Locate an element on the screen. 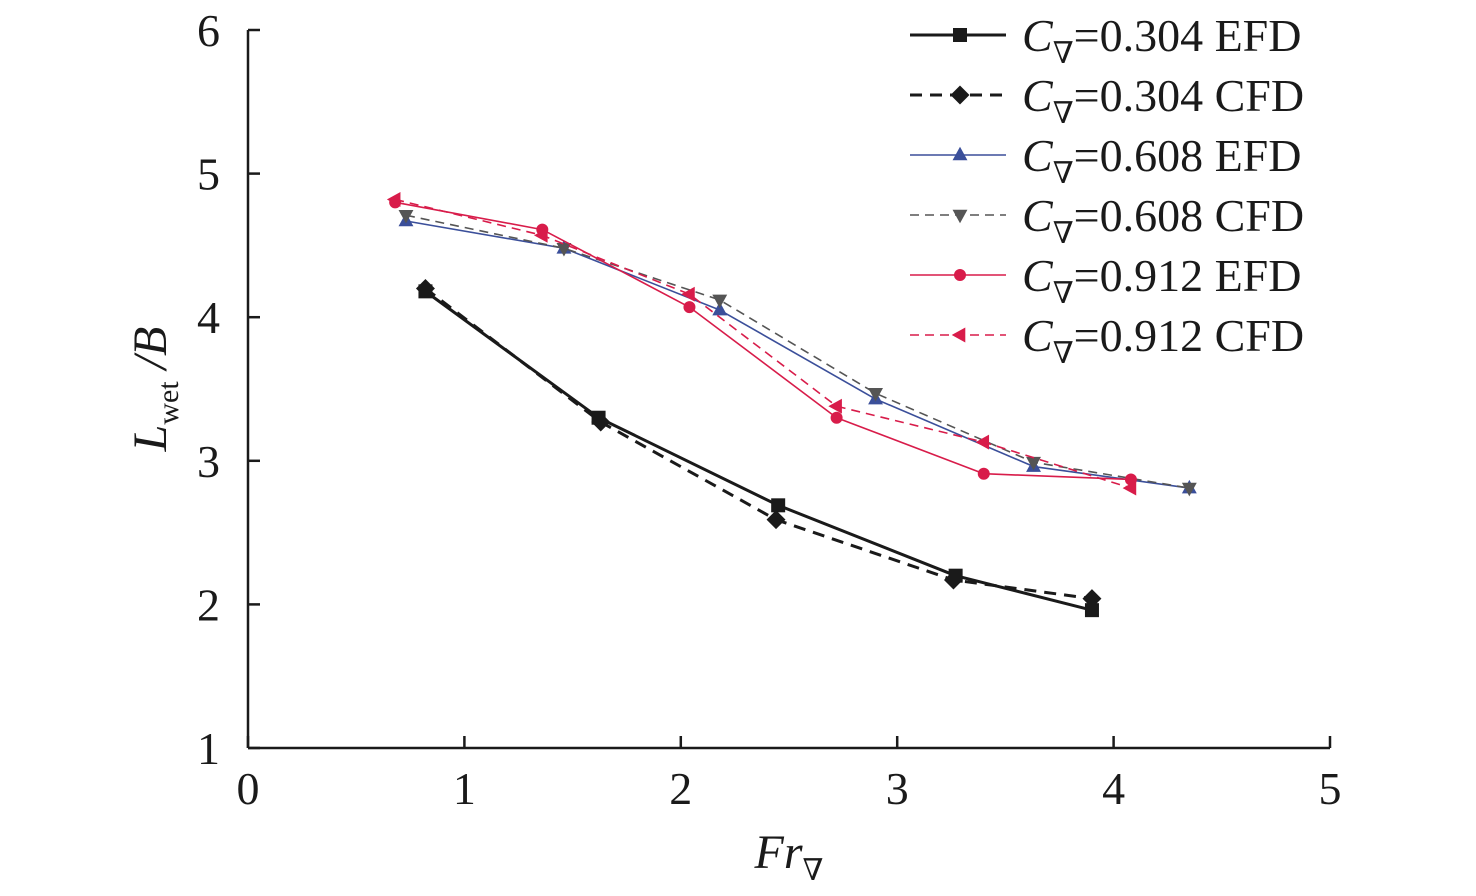 This screenshot has width=1476, height=896. y-tick-label: 3 is located at coordinates (208, 461).